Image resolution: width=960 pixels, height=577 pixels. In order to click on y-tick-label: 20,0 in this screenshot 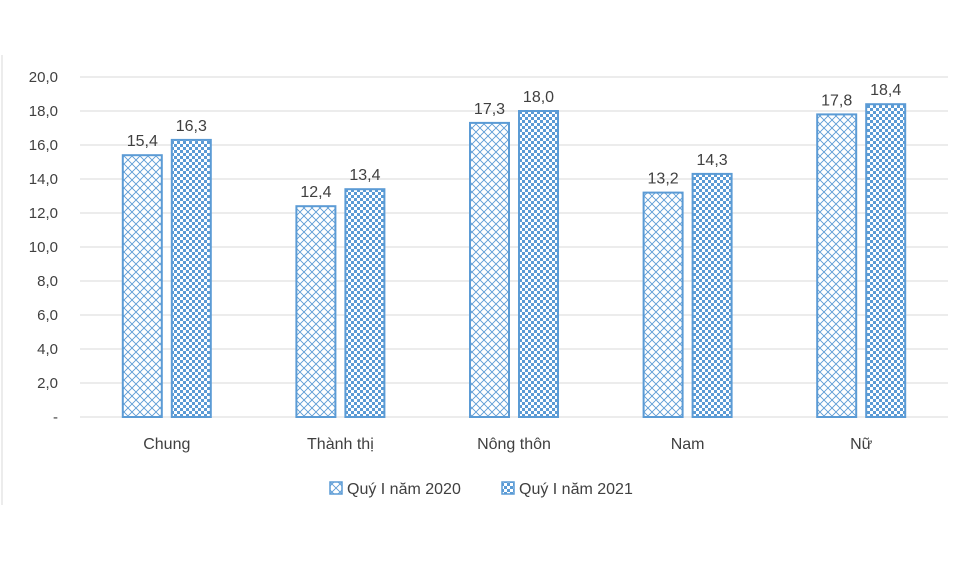, I will do `click(43, 77)`.